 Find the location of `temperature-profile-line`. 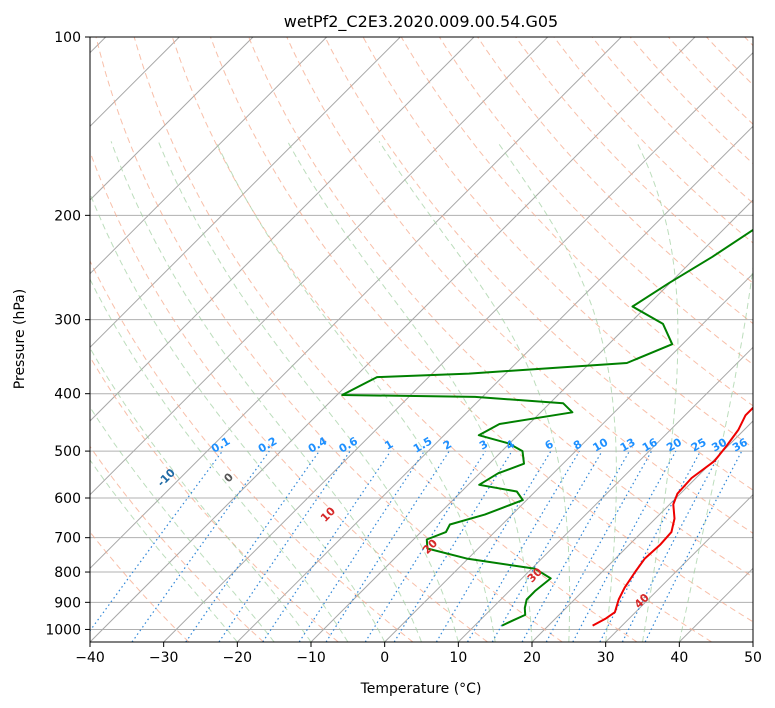

temperature-profile-line is located at coordinates (672, 516).